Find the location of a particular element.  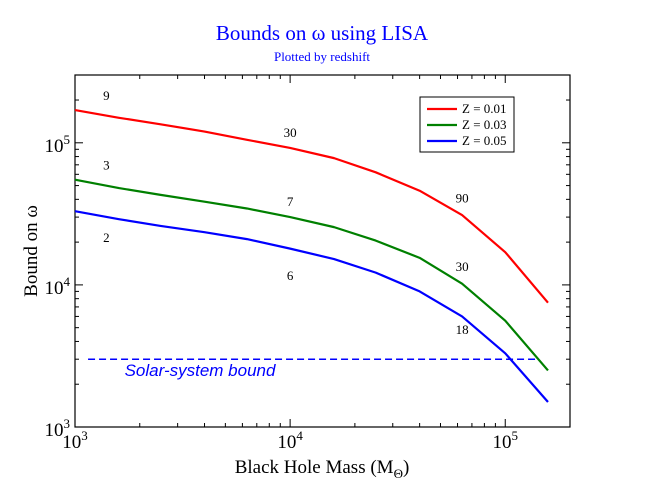

x-tick-label: 10³ is located at coordinates (75, 440).